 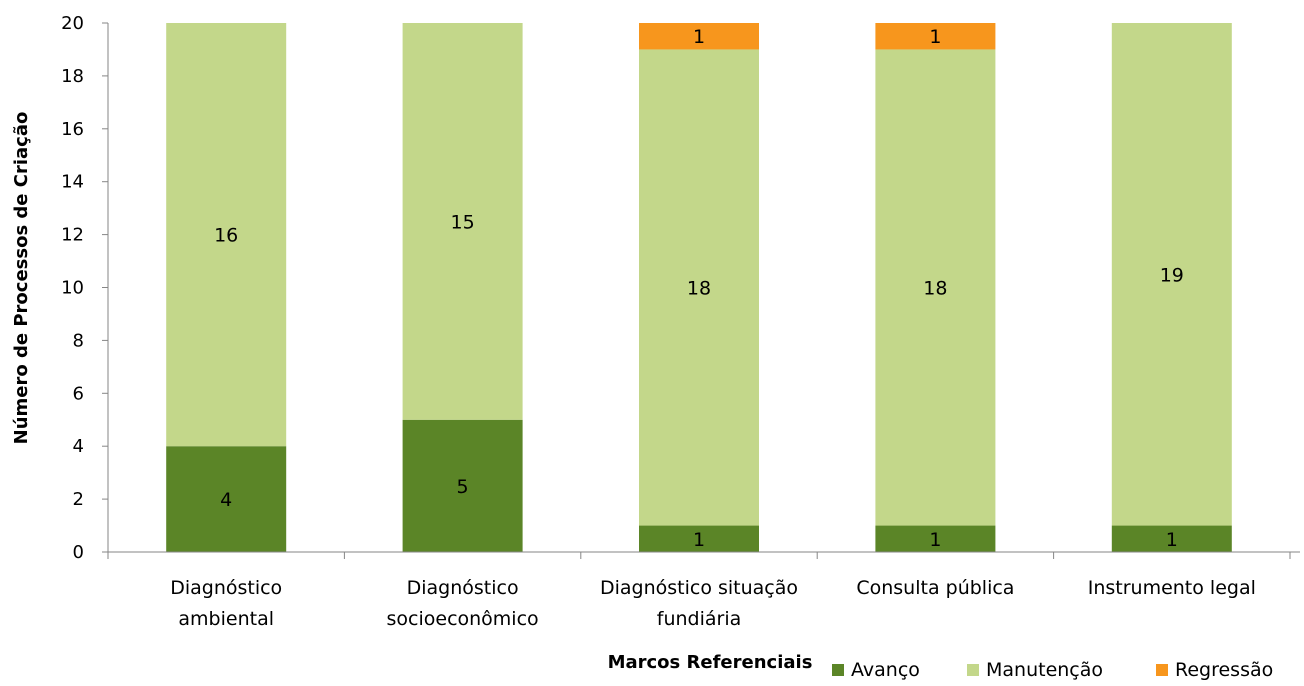 What do you see at coordinates (72, 129) in the screenshot?
I see `y-tick-label: 16` at bounding box center [72, 129].